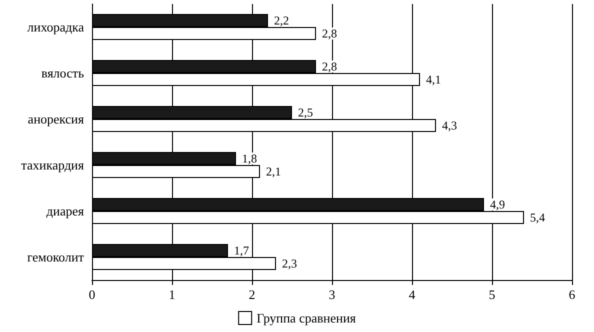 Image resolution: width=594 pixels, height=332 pixels. I want to click on x-tick-label: 6, so click(572, 294).